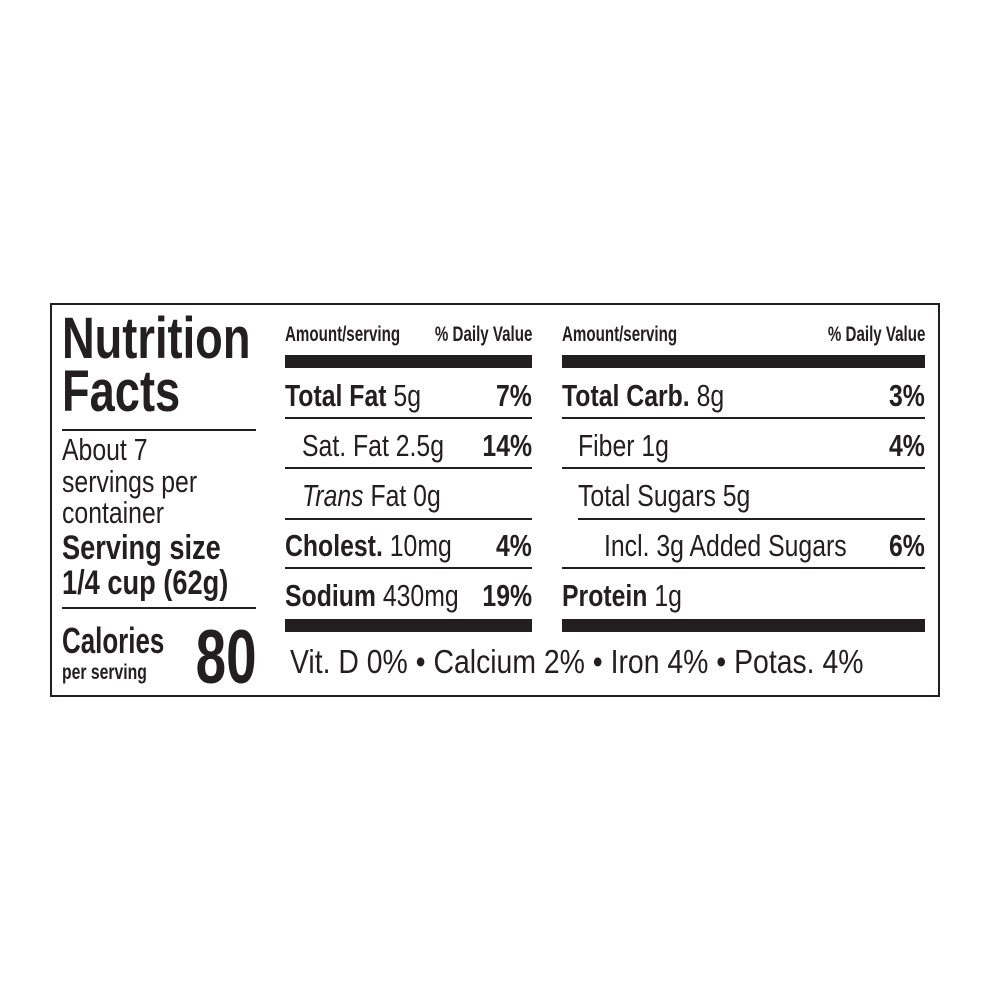 This screenshot has width=1000, height=1000. I want to click on nutrient-total-sugars: Total Sugars 5g, so click(664, 495).